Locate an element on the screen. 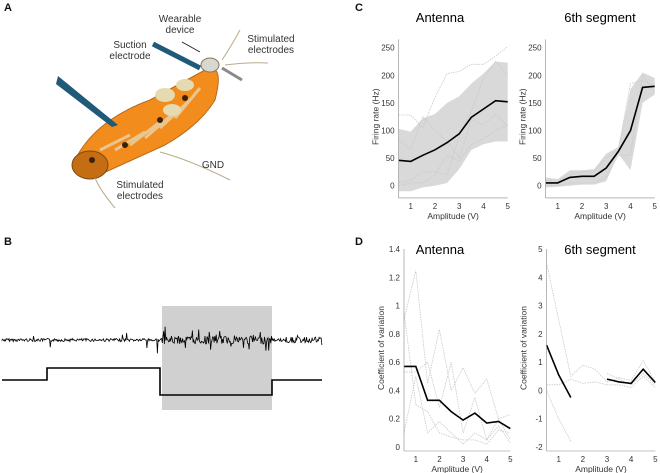 The height and width of the screenshot is (473, 660). insect-illustration is located at coordinates (162, 119).